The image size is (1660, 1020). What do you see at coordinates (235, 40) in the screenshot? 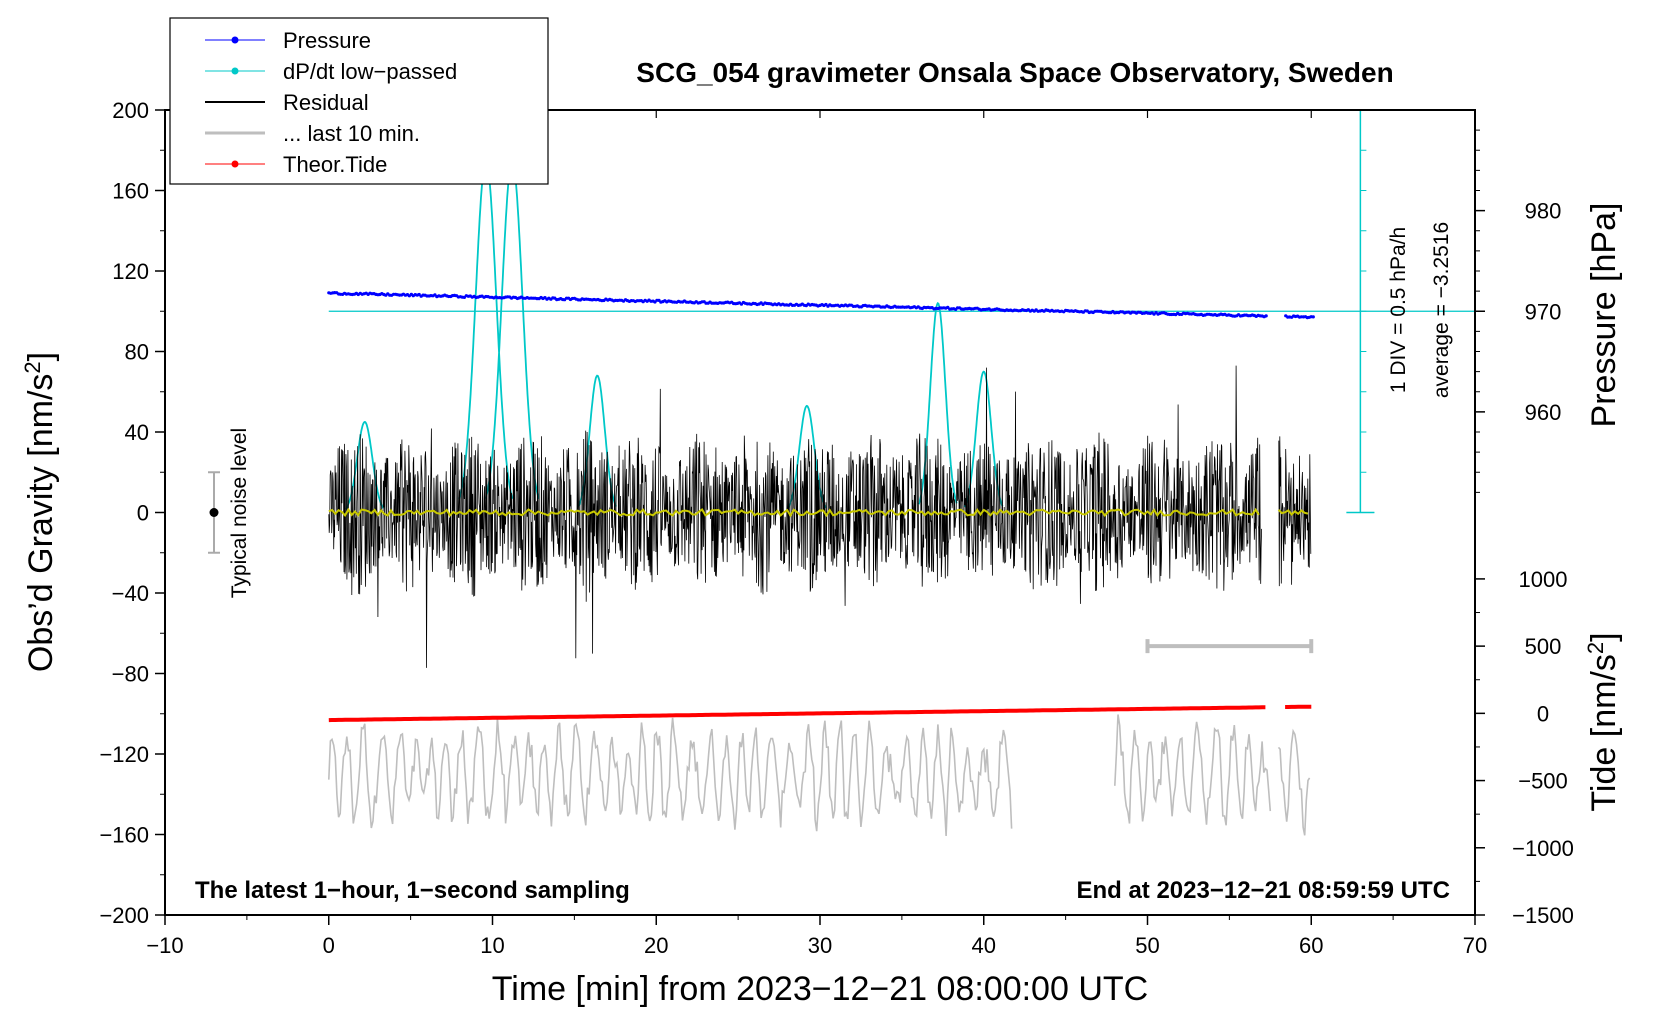
I see `legend-marker-pressure` at bounding box center [235, 40].